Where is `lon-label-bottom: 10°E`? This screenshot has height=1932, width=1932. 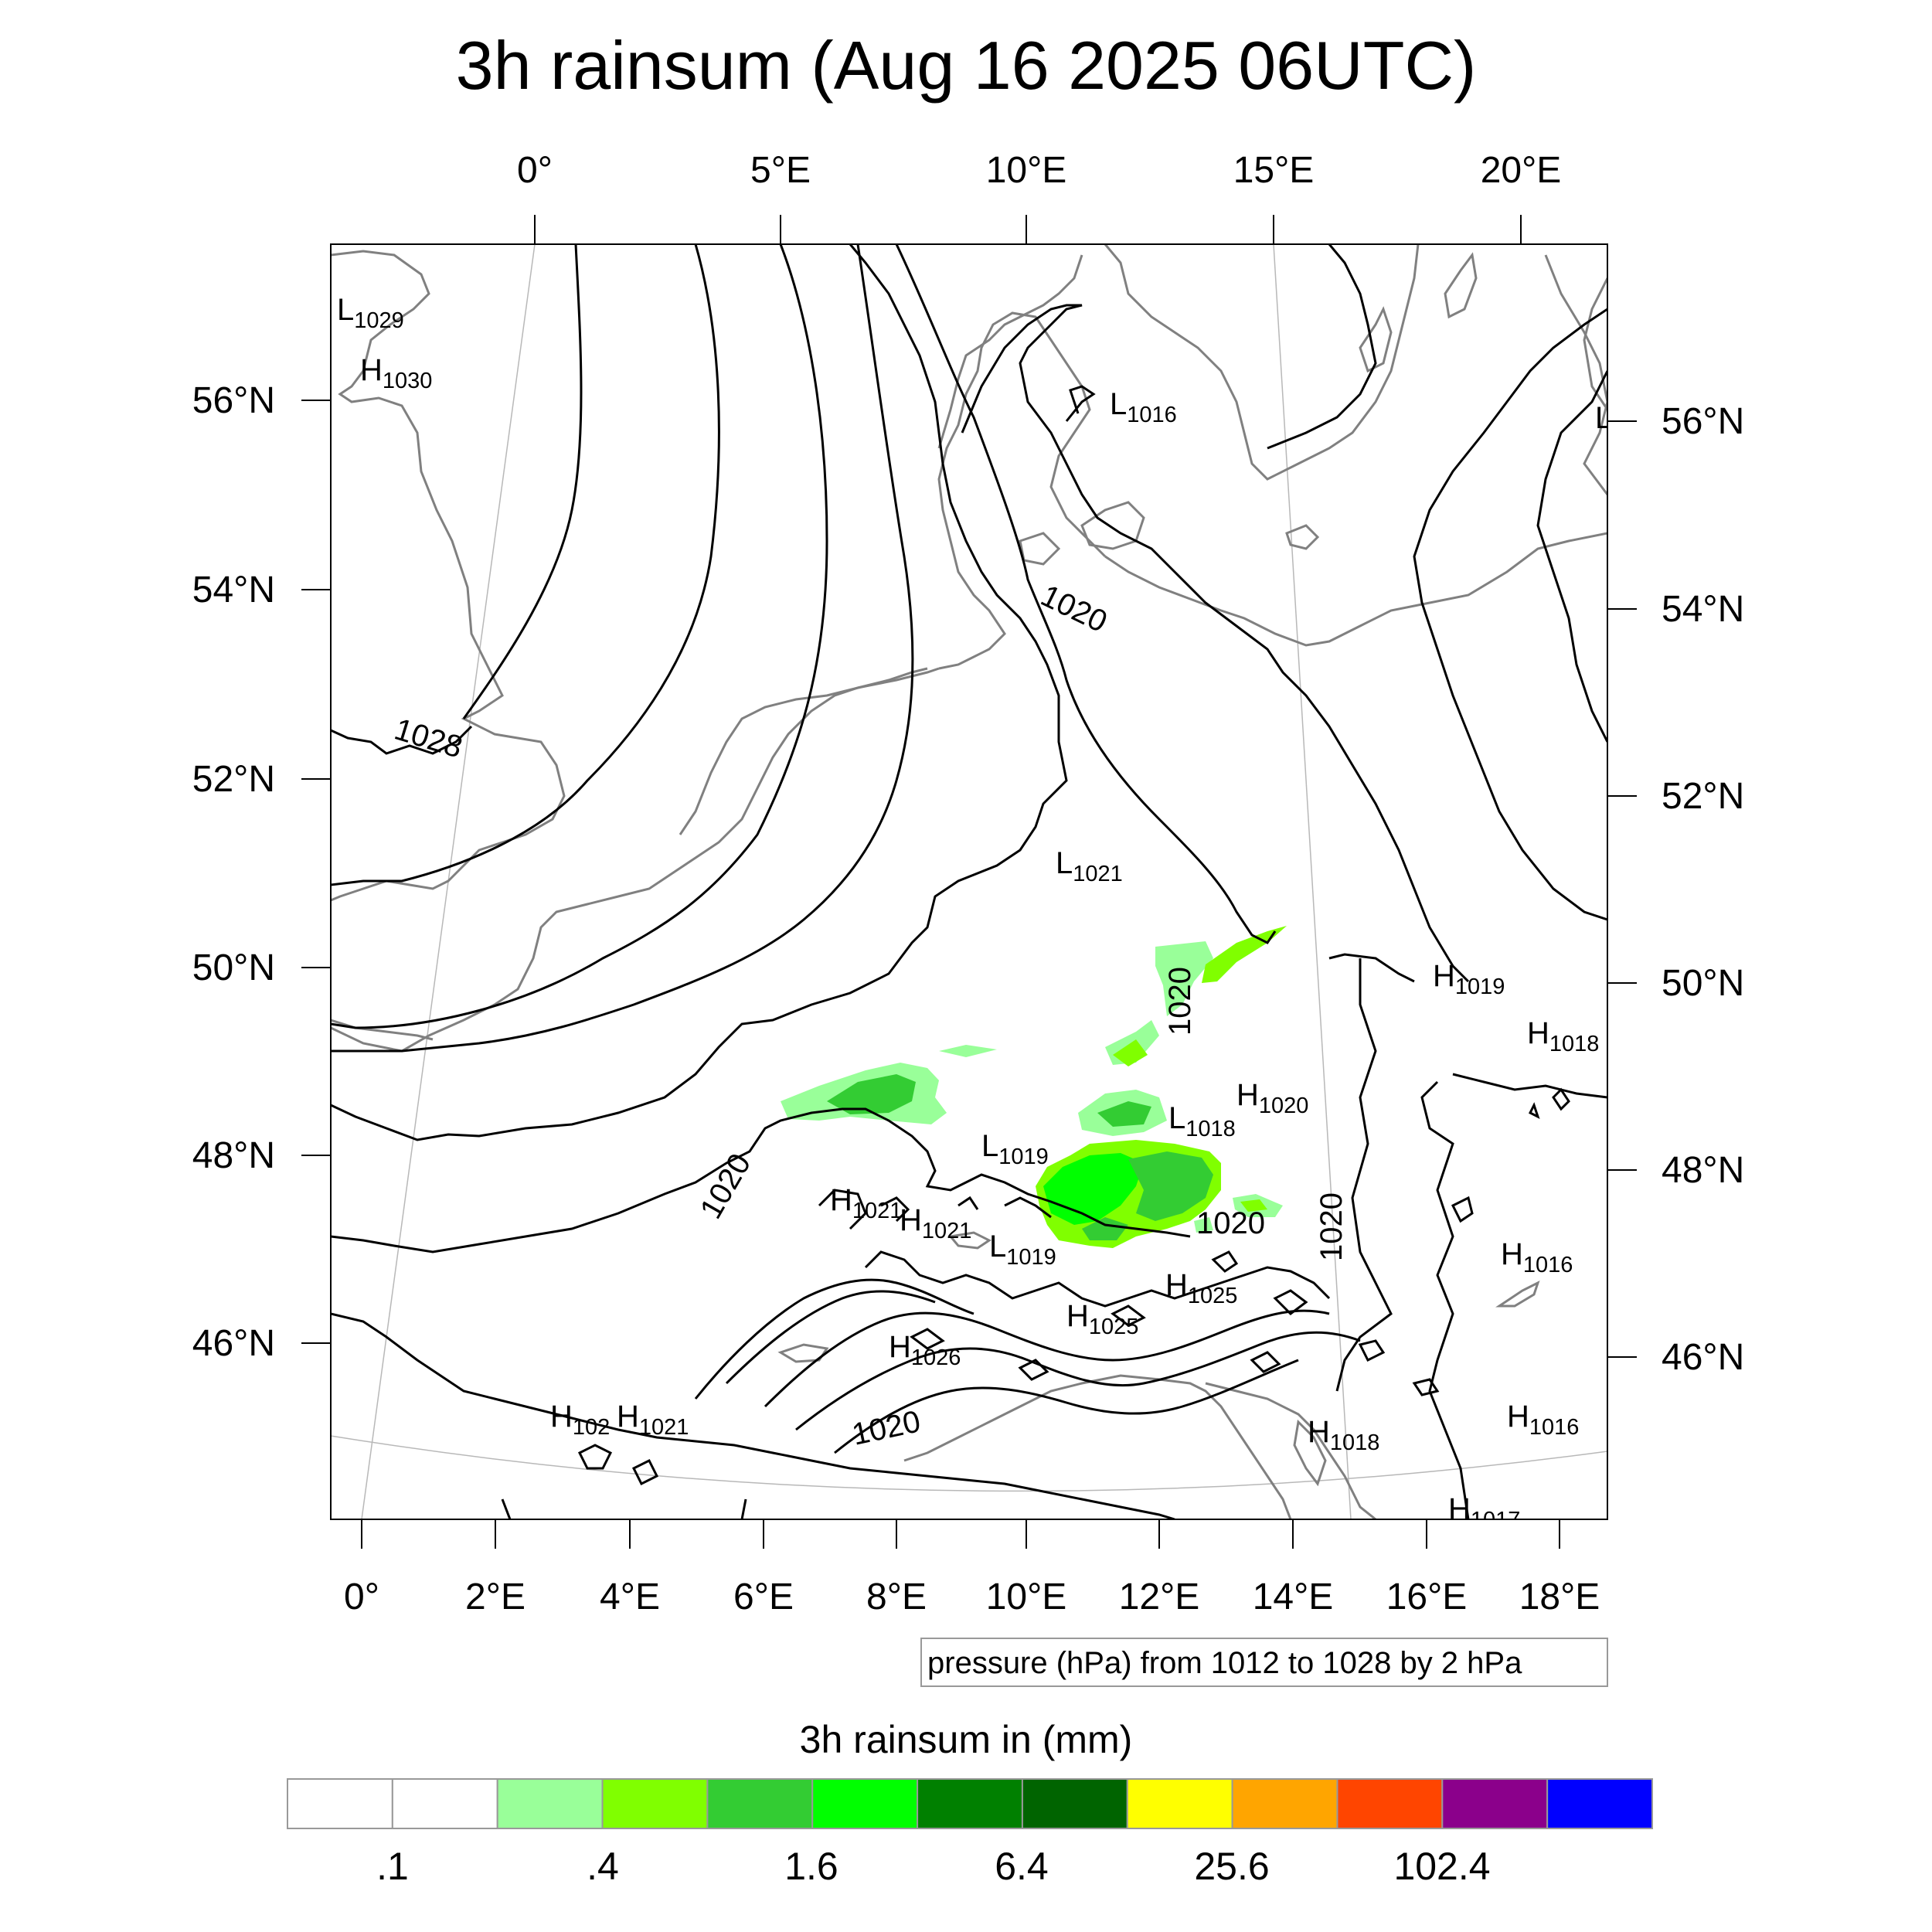 lon-label-bottom: 10°E is located at coordinates (1027, 1597).